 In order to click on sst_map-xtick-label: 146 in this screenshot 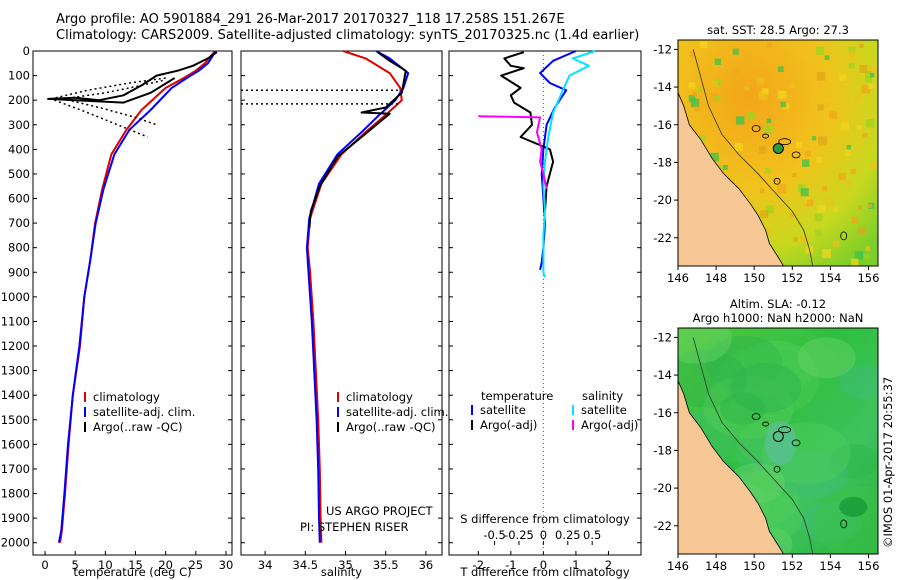, I will do `click(678, 278)`.